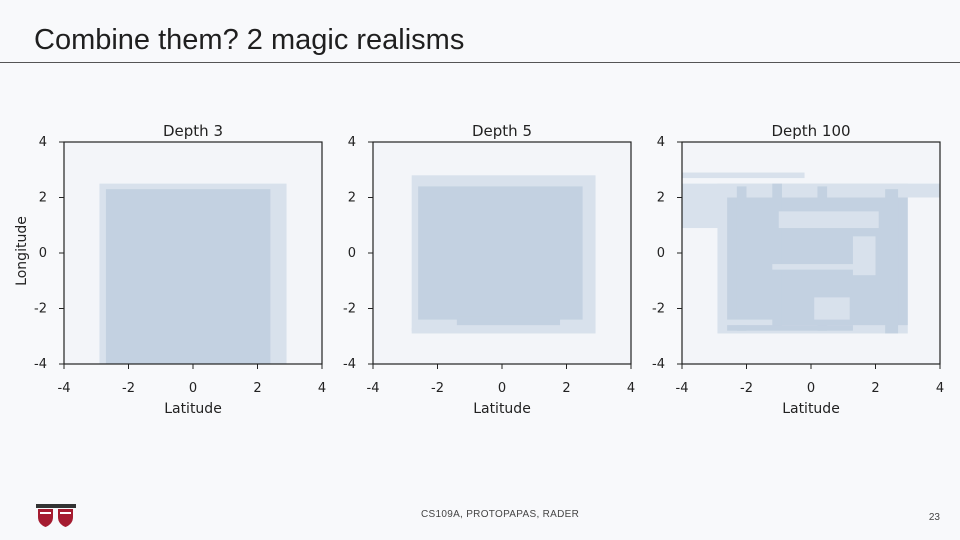  What do you see at coordinates (65, 513) in the screenshot?
I see `logo-book-right` at bounding box center [65, 513].